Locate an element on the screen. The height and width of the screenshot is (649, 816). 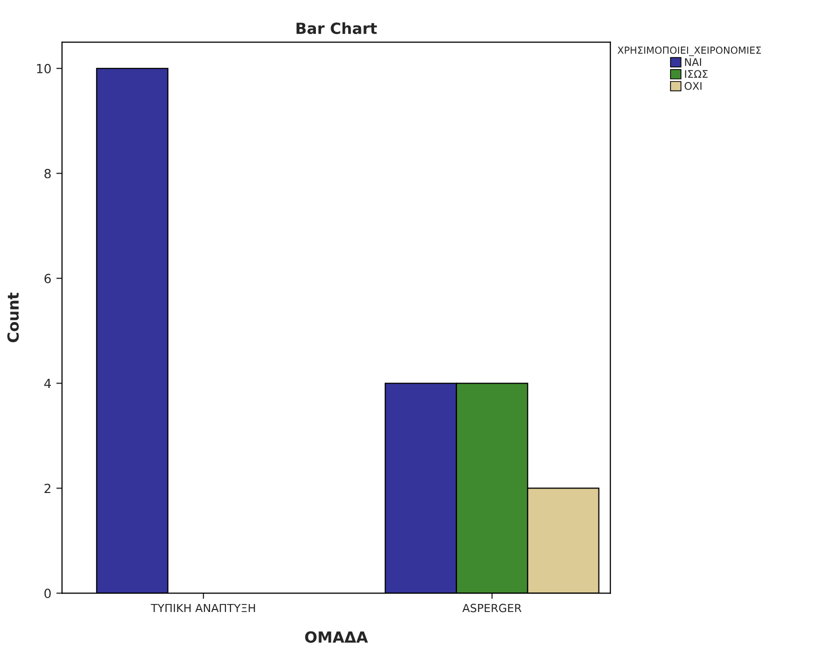
legend-label: ΟΧΙ is located at coordinates (693, 86).